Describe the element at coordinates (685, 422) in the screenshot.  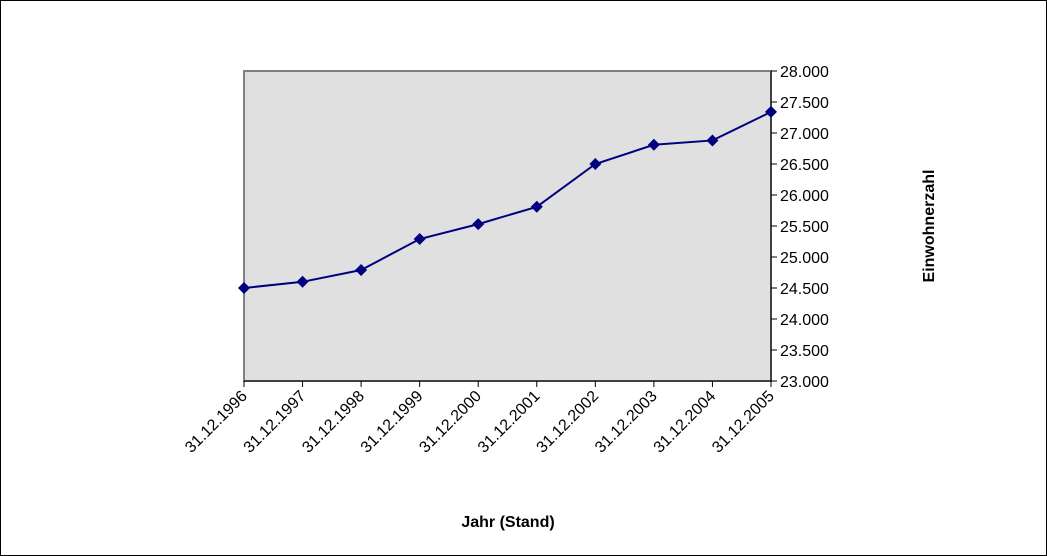
I see `x-tick-label: 31.12.2004` at that location.